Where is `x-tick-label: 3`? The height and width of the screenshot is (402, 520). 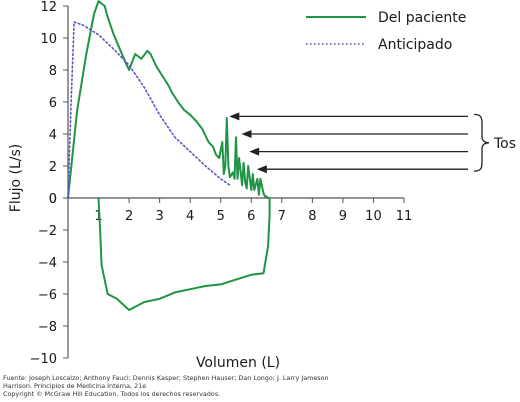
x-tick-label: 3 is located at coordinates (159, 216).